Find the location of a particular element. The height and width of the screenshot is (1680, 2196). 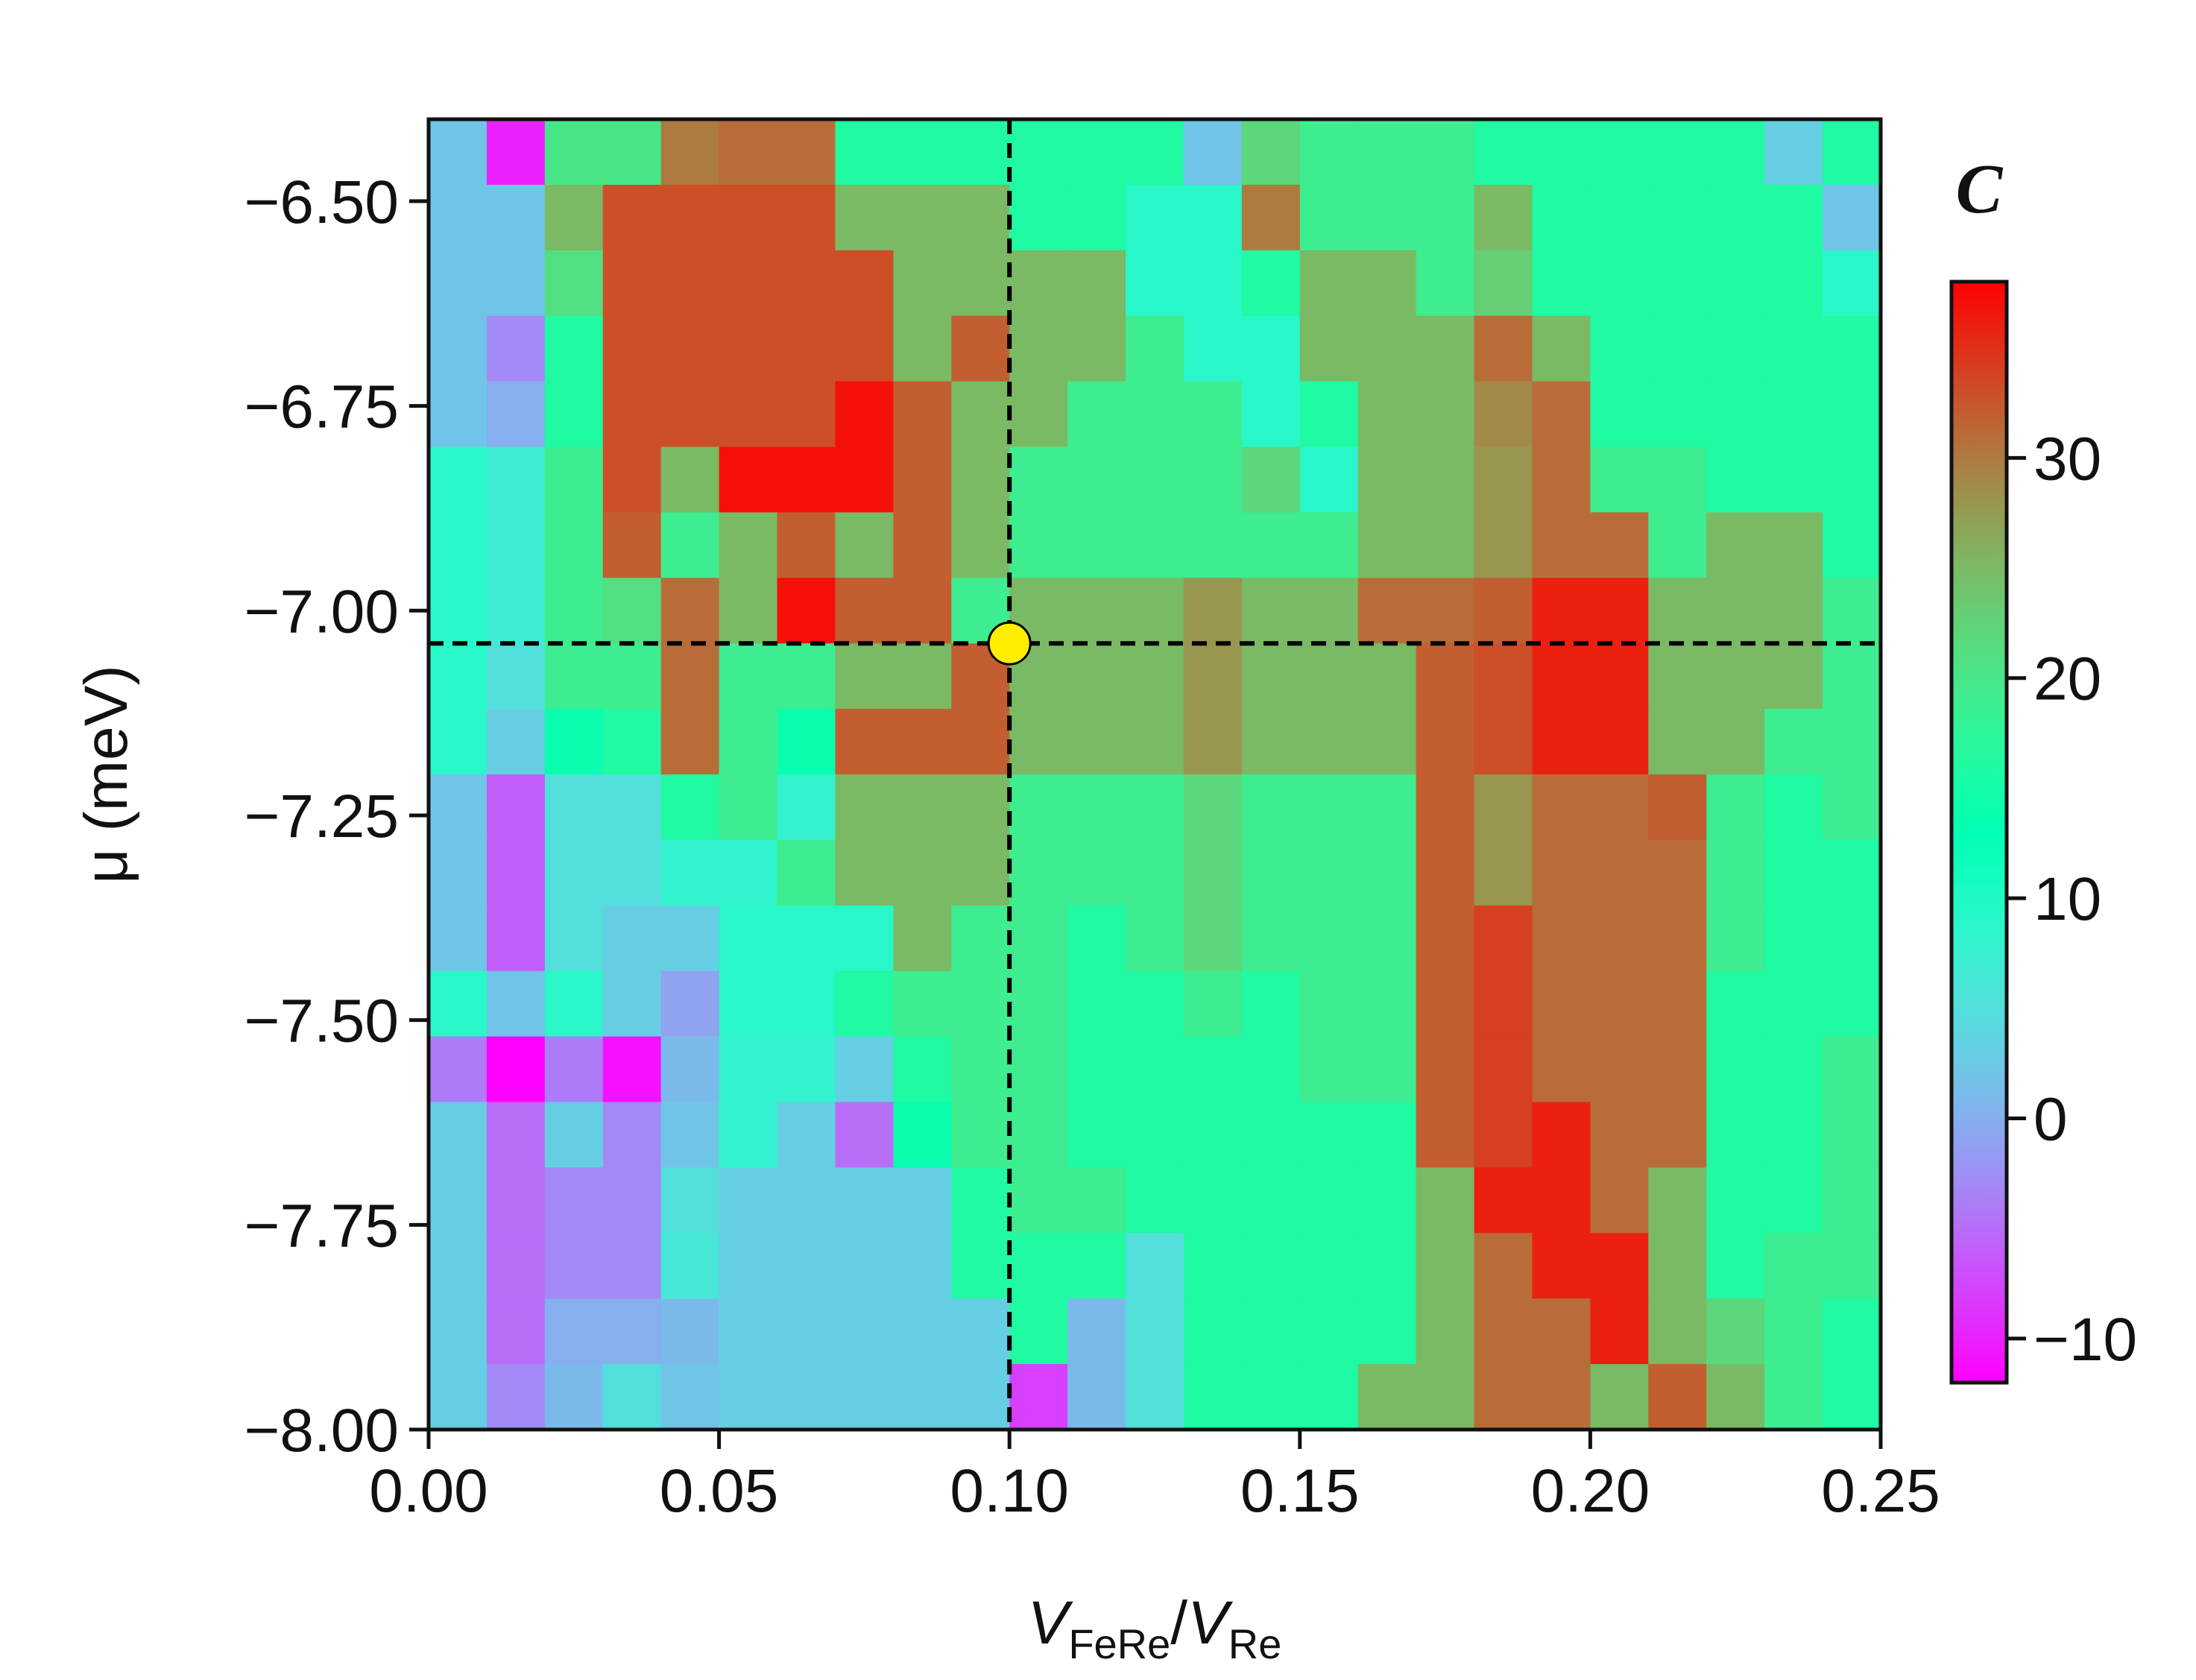

x-title-v1: V is located at coordinates (1051, 1623).